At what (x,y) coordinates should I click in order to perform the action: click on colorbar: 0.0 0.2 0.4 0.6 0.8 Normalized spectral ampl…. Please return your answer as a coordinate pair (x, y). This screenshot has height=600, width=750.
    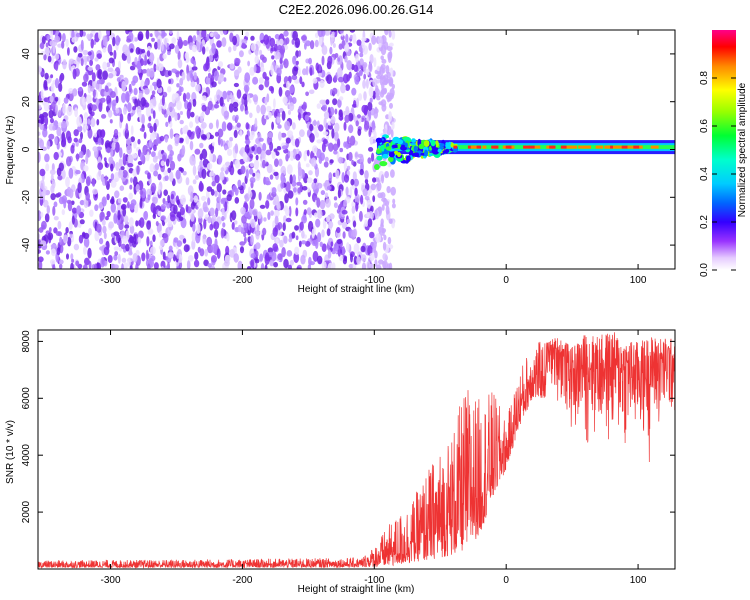
    Looking at the image, I should click on (723, 153).